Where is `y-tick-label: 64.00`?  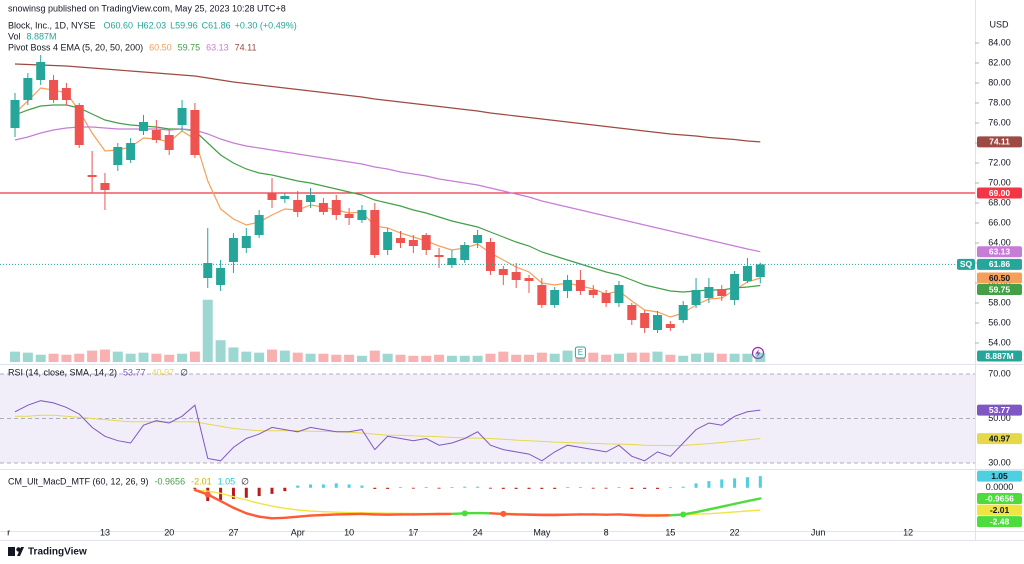
y-tick-label: 64.00 is located at coordinates (999, 242).